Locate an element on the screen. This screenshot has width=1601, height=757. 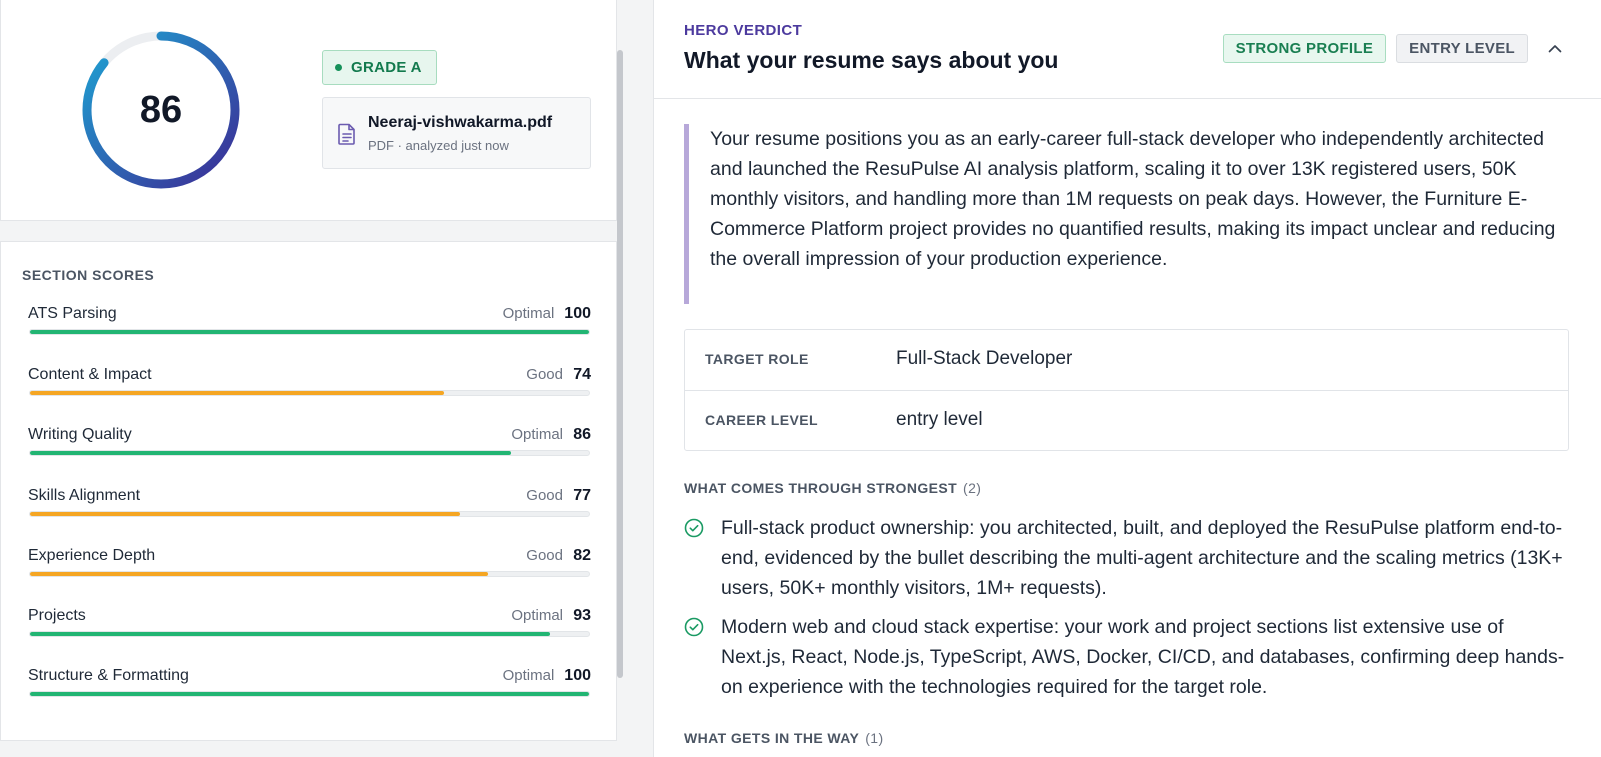
section-meta: Good 74 is located at coordinates (558, 375).